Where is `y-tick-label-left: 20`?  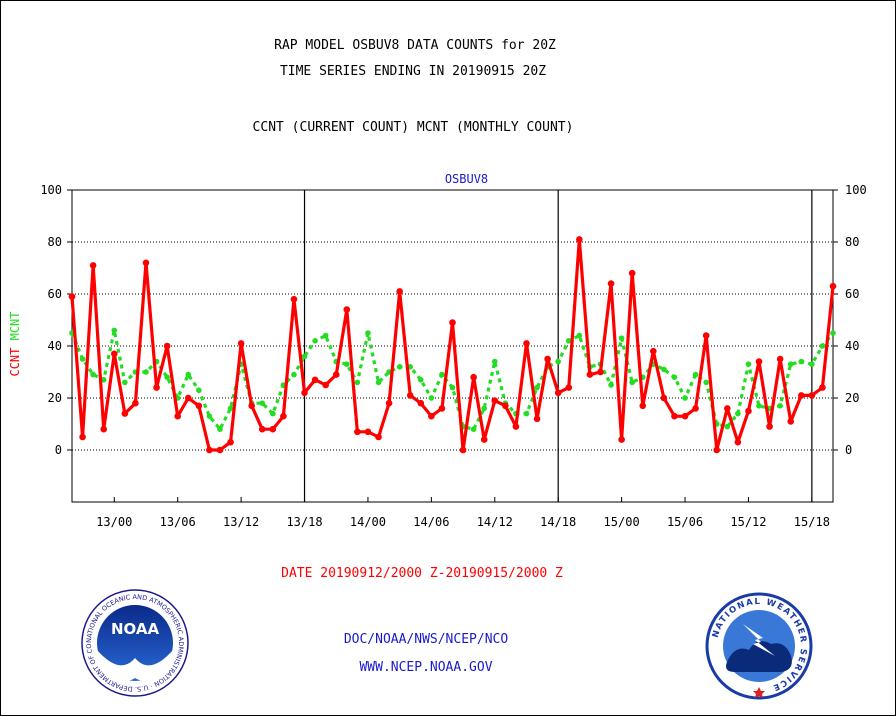 y-tick-label-left: 20 is located at coordinates (55, 398).